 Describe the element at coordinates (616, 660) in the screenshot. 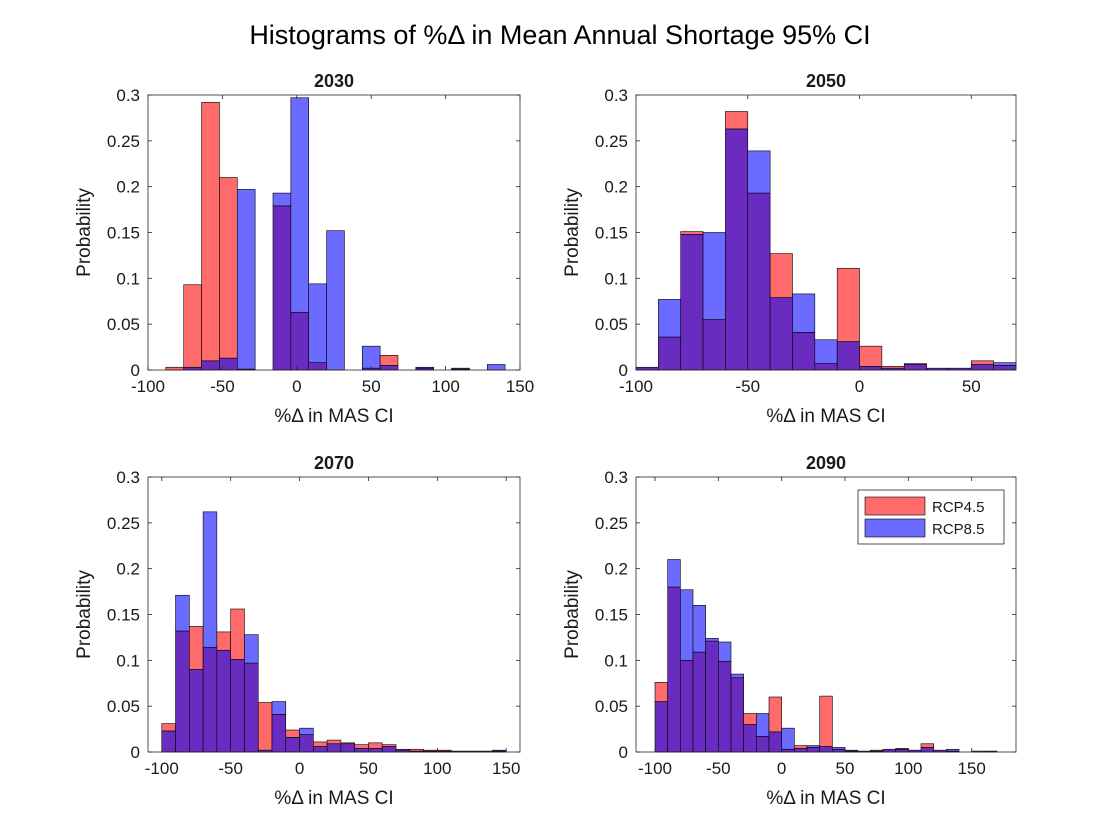

I see `y-tick-label: 0.1` at that location.